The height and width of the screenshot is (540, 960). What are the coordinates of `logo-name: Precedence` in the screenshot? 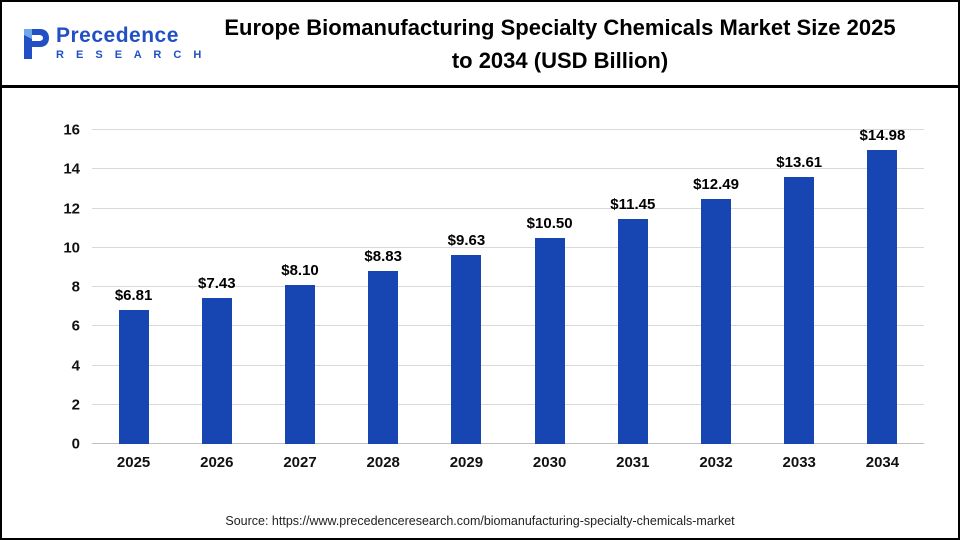 It's located at (117, 36).